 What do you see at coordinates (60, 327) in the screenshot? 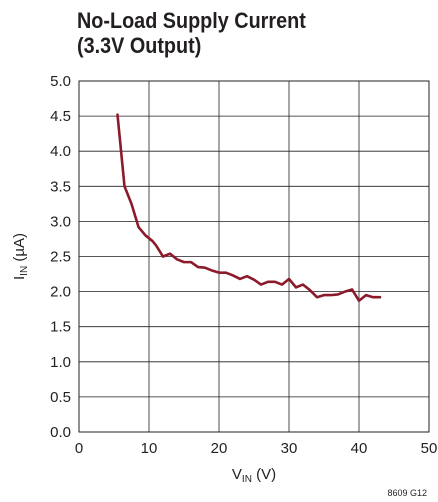
I see `y-tick-label: 1.5` at bounding box center [60, 327].